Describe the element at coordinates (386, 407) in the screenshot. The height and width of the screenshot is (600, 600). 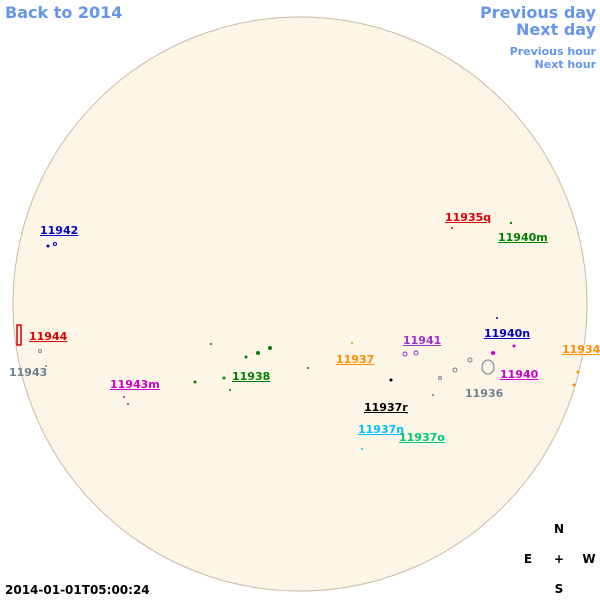
I see `region-label: 11937r` at that location.